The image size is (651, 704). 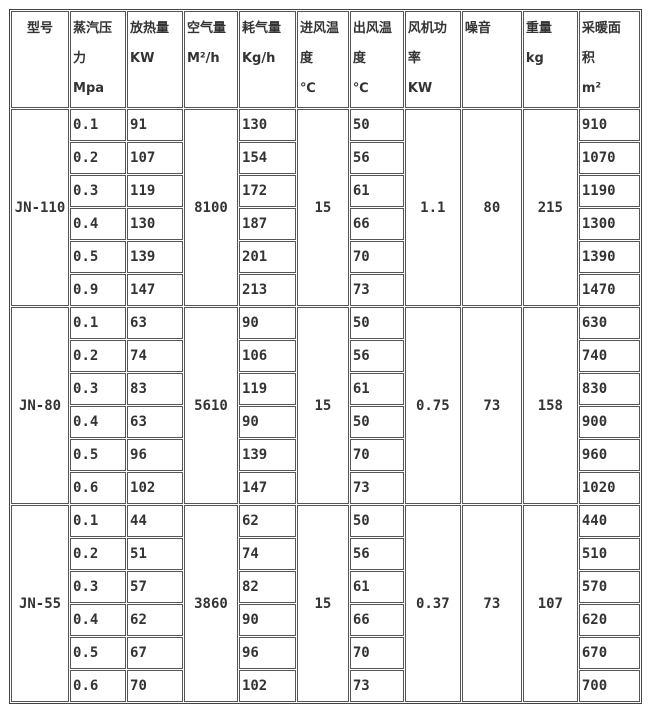 I want to click on steam-cell: 106, so click(x=267, y=356).